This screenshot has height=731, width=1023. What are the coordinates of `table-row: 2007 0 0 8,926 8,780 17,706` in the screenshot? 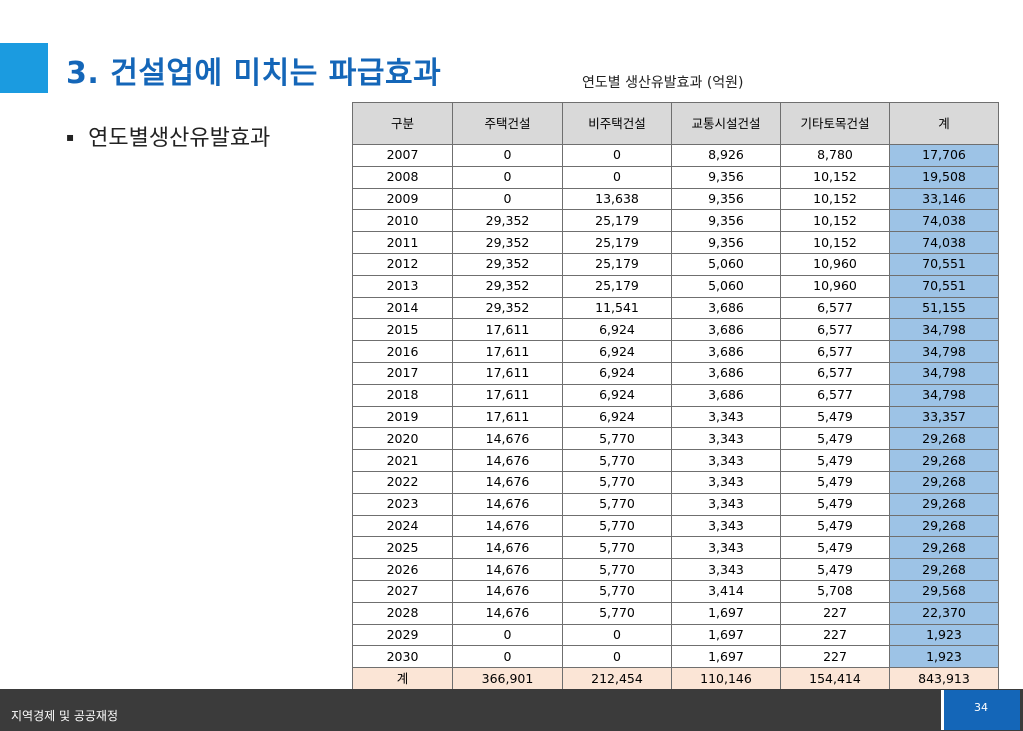 It's located at (675, 155).